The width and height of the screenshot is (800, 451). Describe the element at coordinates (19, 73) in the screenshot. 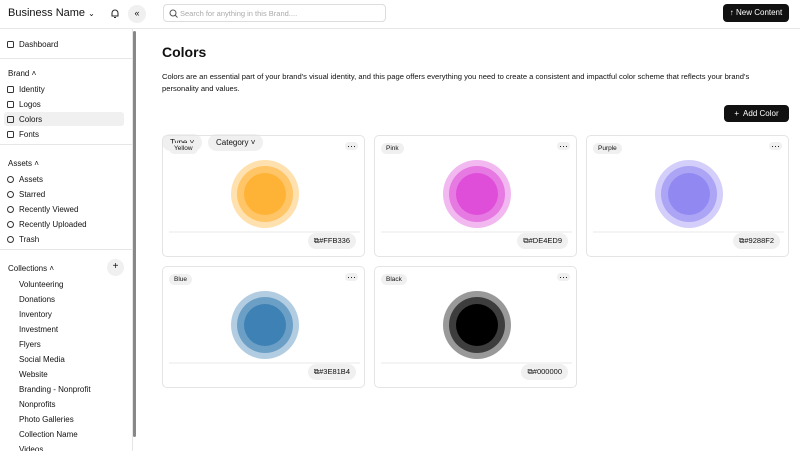

I see `section-title: Brand` at that location.